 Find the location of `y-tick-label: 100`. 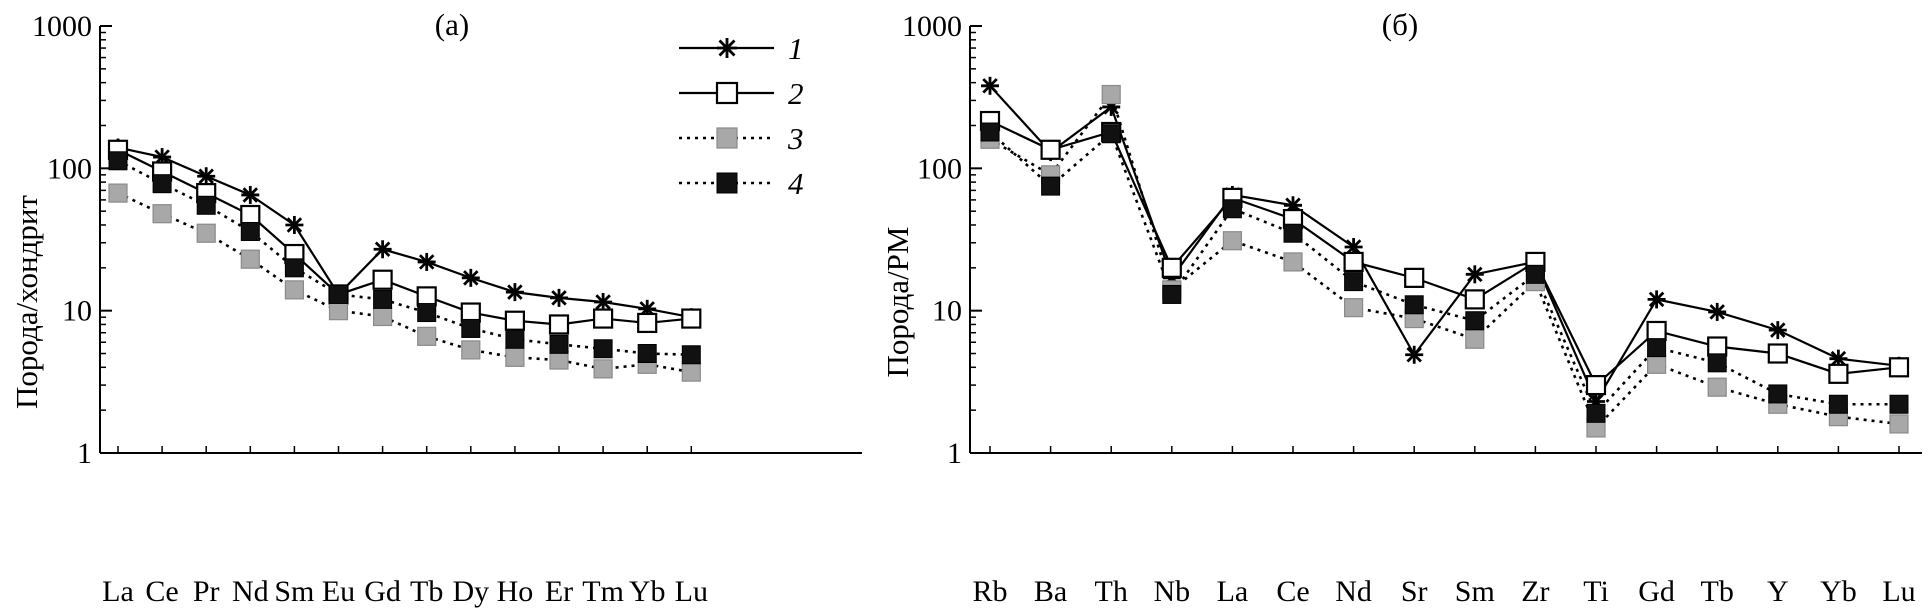

y-tick-label: 100 is located at coordinates (69, 168).